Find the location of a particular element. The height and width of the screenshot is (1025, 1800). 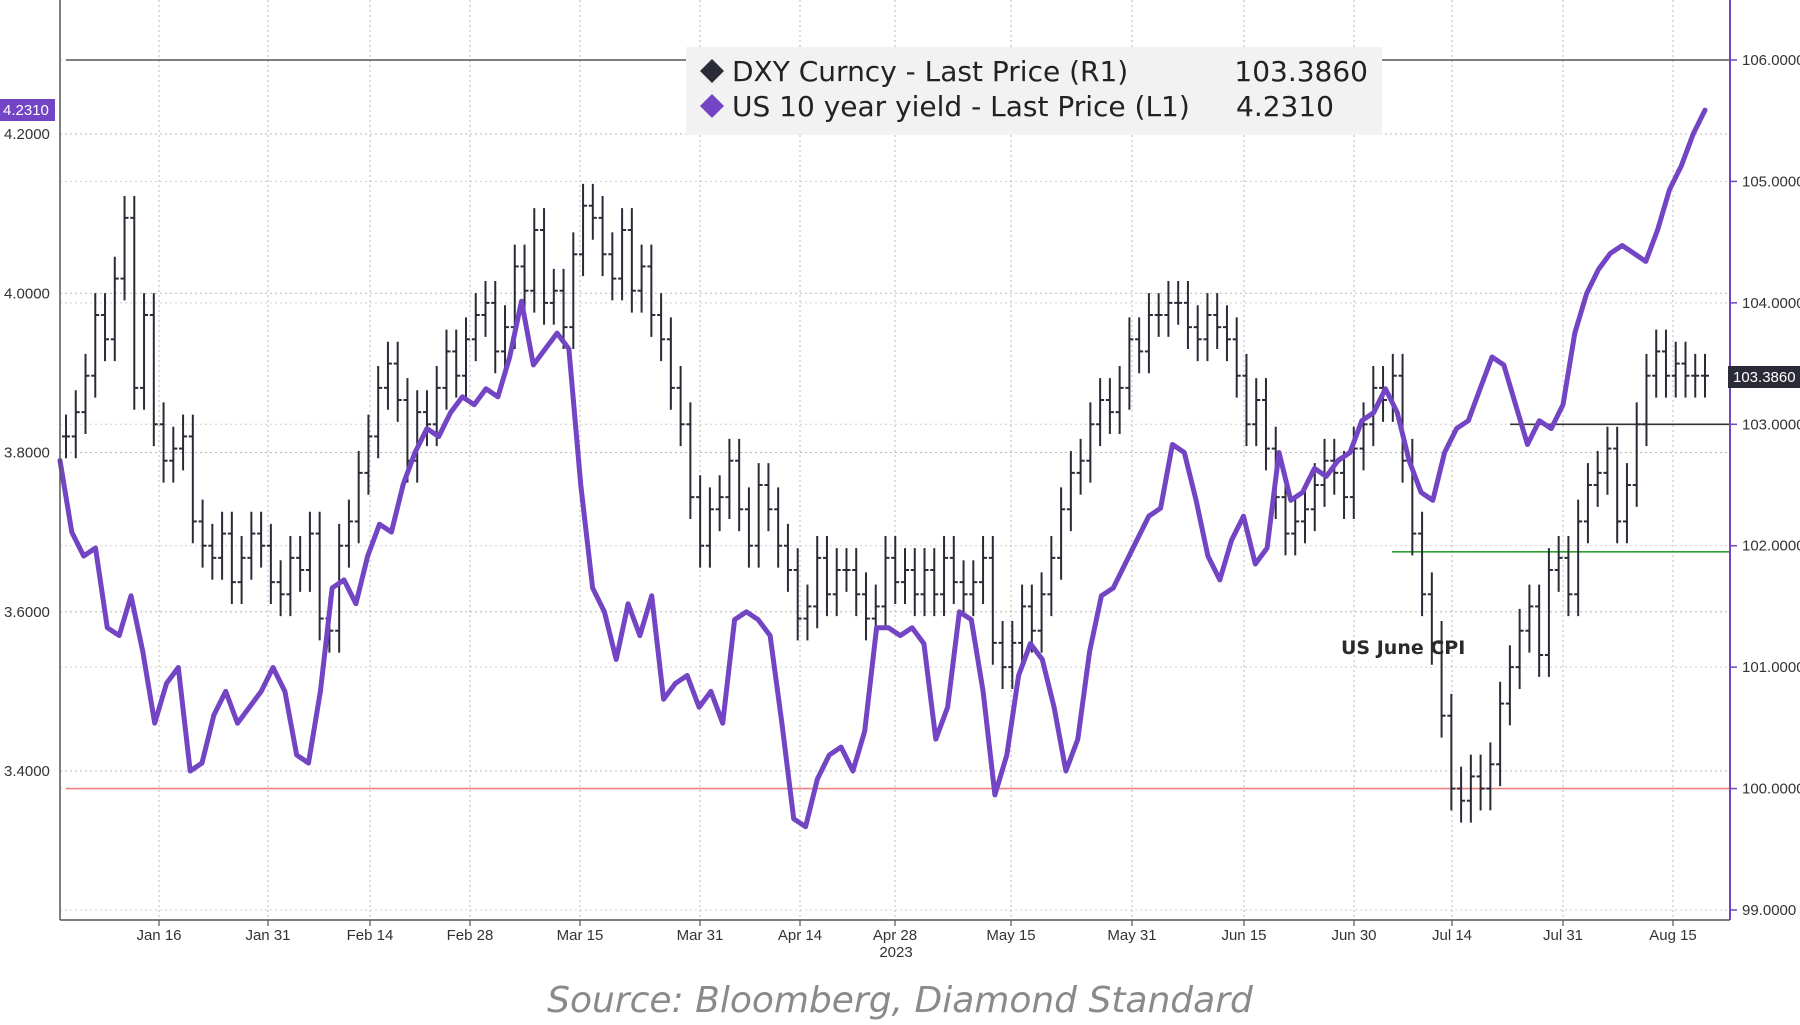

left-tick-label: 4.2000 is located at coordinates (27, 134).